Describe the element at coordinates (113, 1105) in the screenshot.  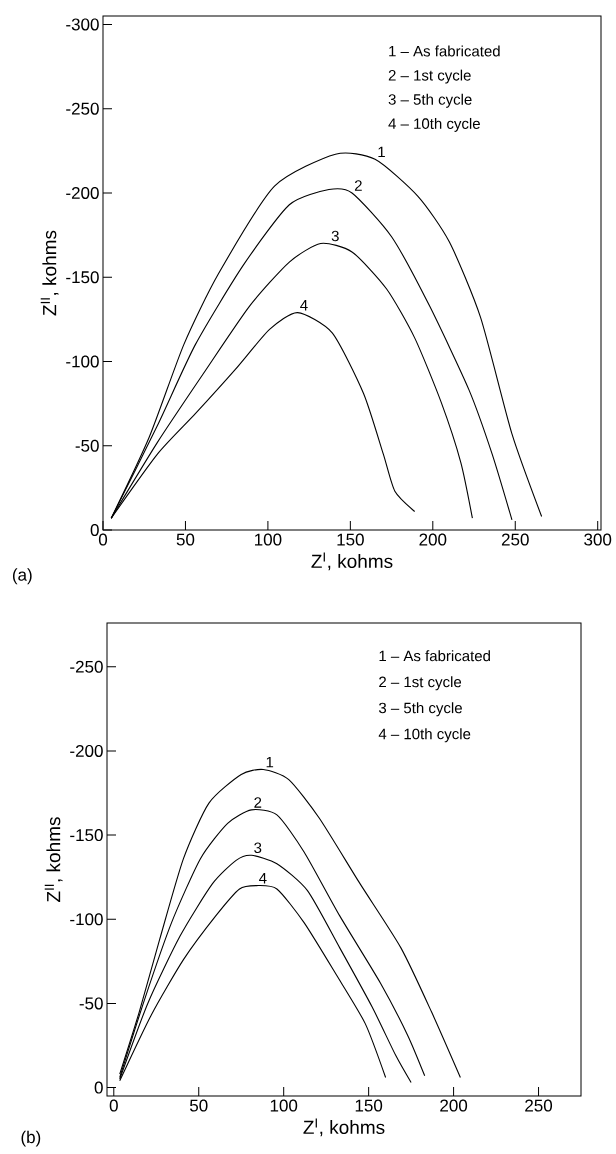
I see `x-tick-label: 0` at that location.